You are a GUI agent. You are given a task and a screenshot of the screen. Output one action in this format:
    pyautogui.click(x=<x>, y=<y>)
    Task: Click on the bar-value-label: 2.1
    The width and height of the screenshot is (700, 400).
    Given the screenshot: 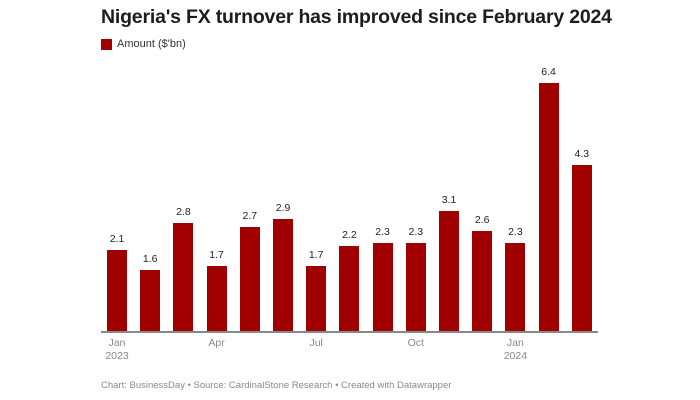 What is the action you would take?
    pyautogui.click(x=117, y=239)
    